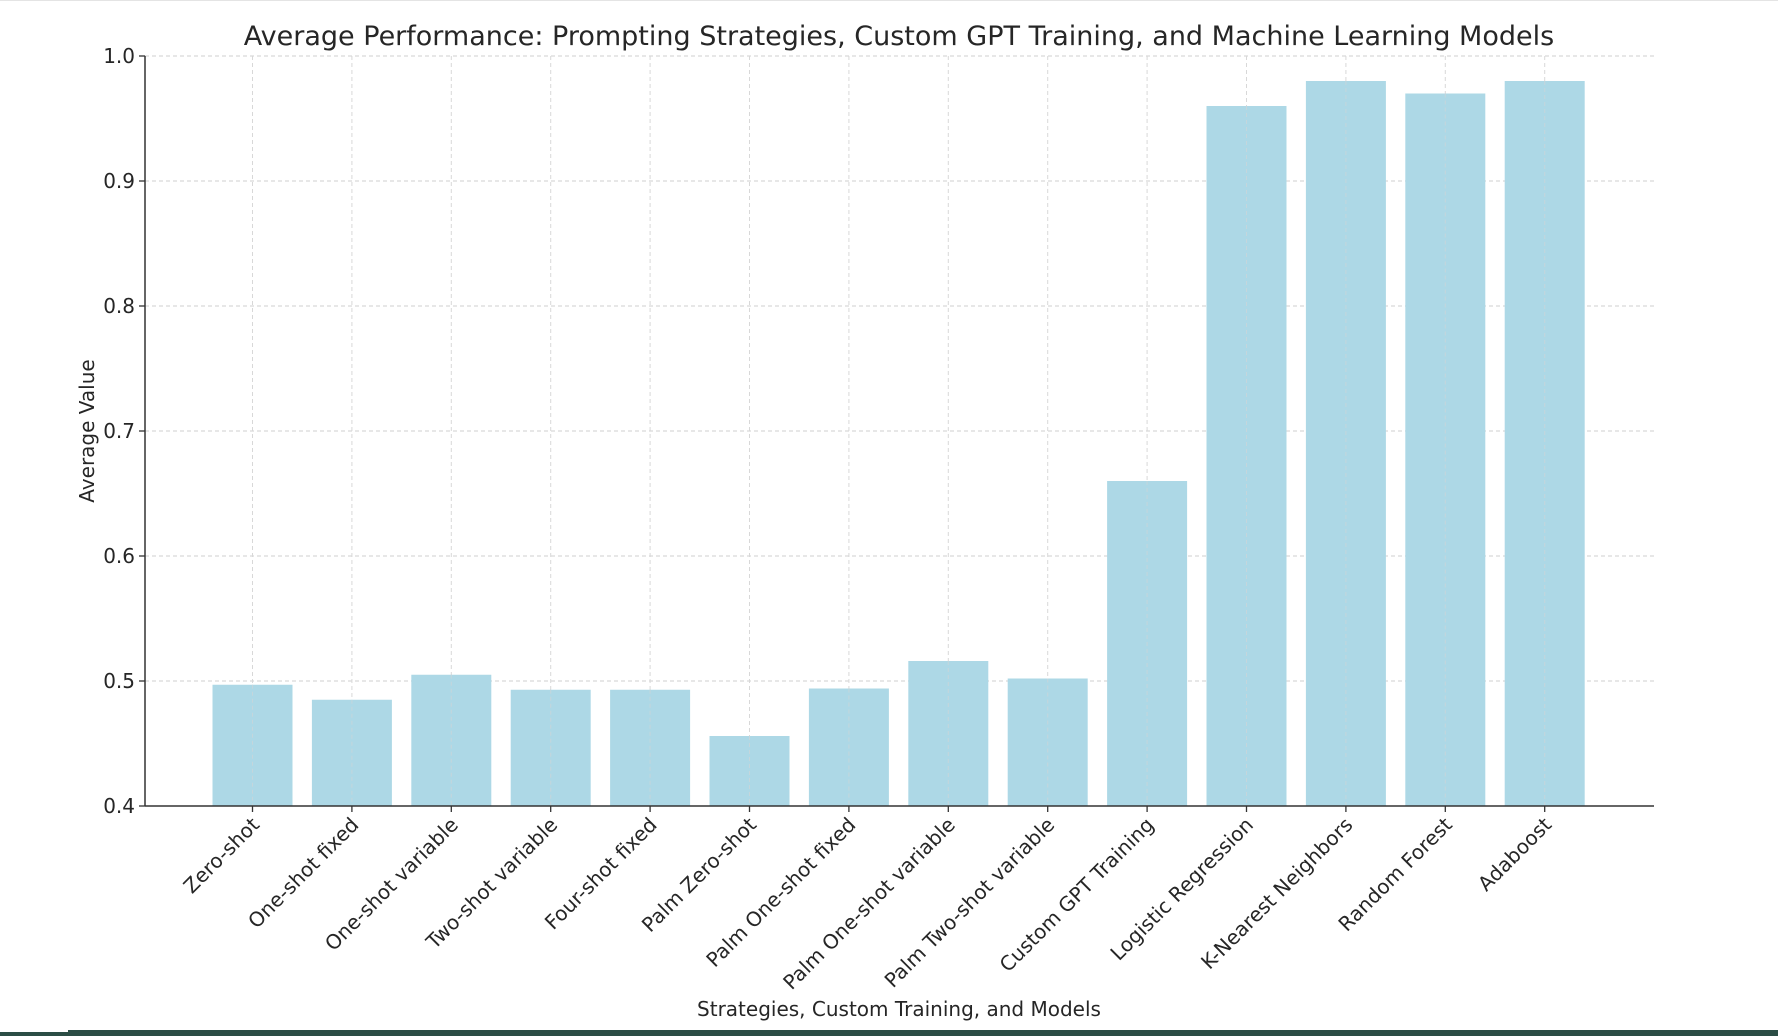 The width and height of the screenshot is (1778, 1036). I want to click on y-tick-label: 0.9, so click(119, 181).